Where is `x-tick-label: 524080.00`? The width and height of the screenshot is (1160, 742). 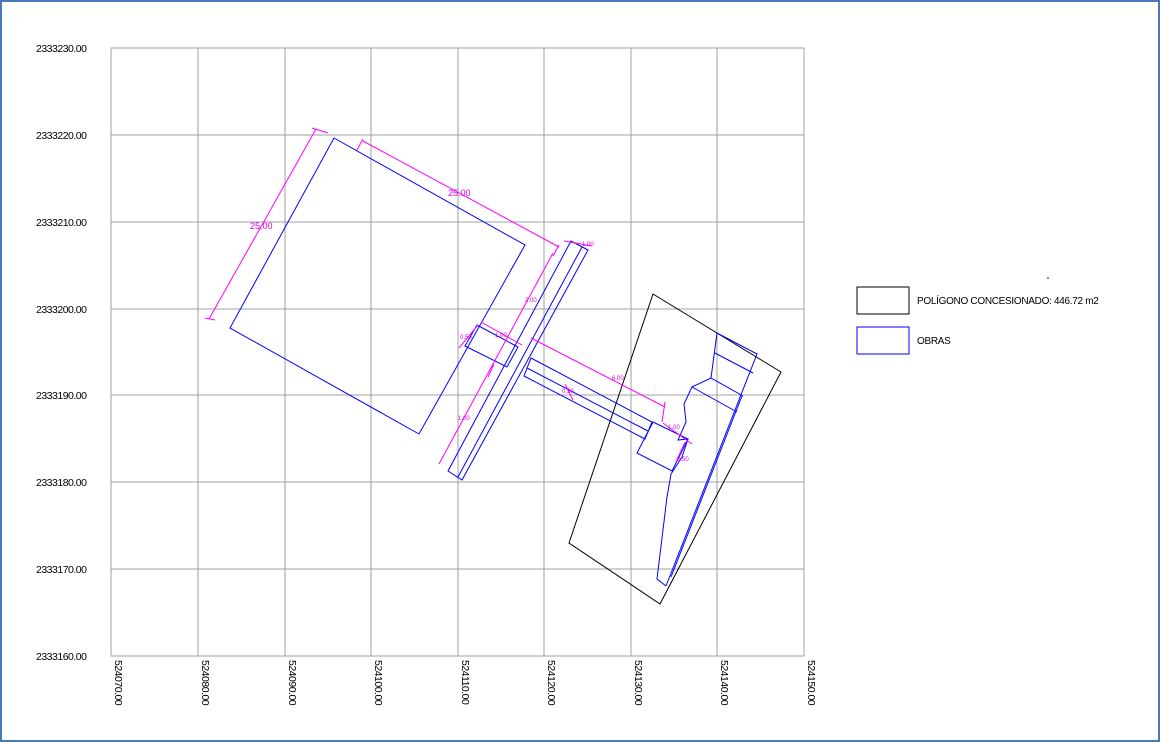 x-tick-label: 524080.00 is located at coordinates (205, 683).